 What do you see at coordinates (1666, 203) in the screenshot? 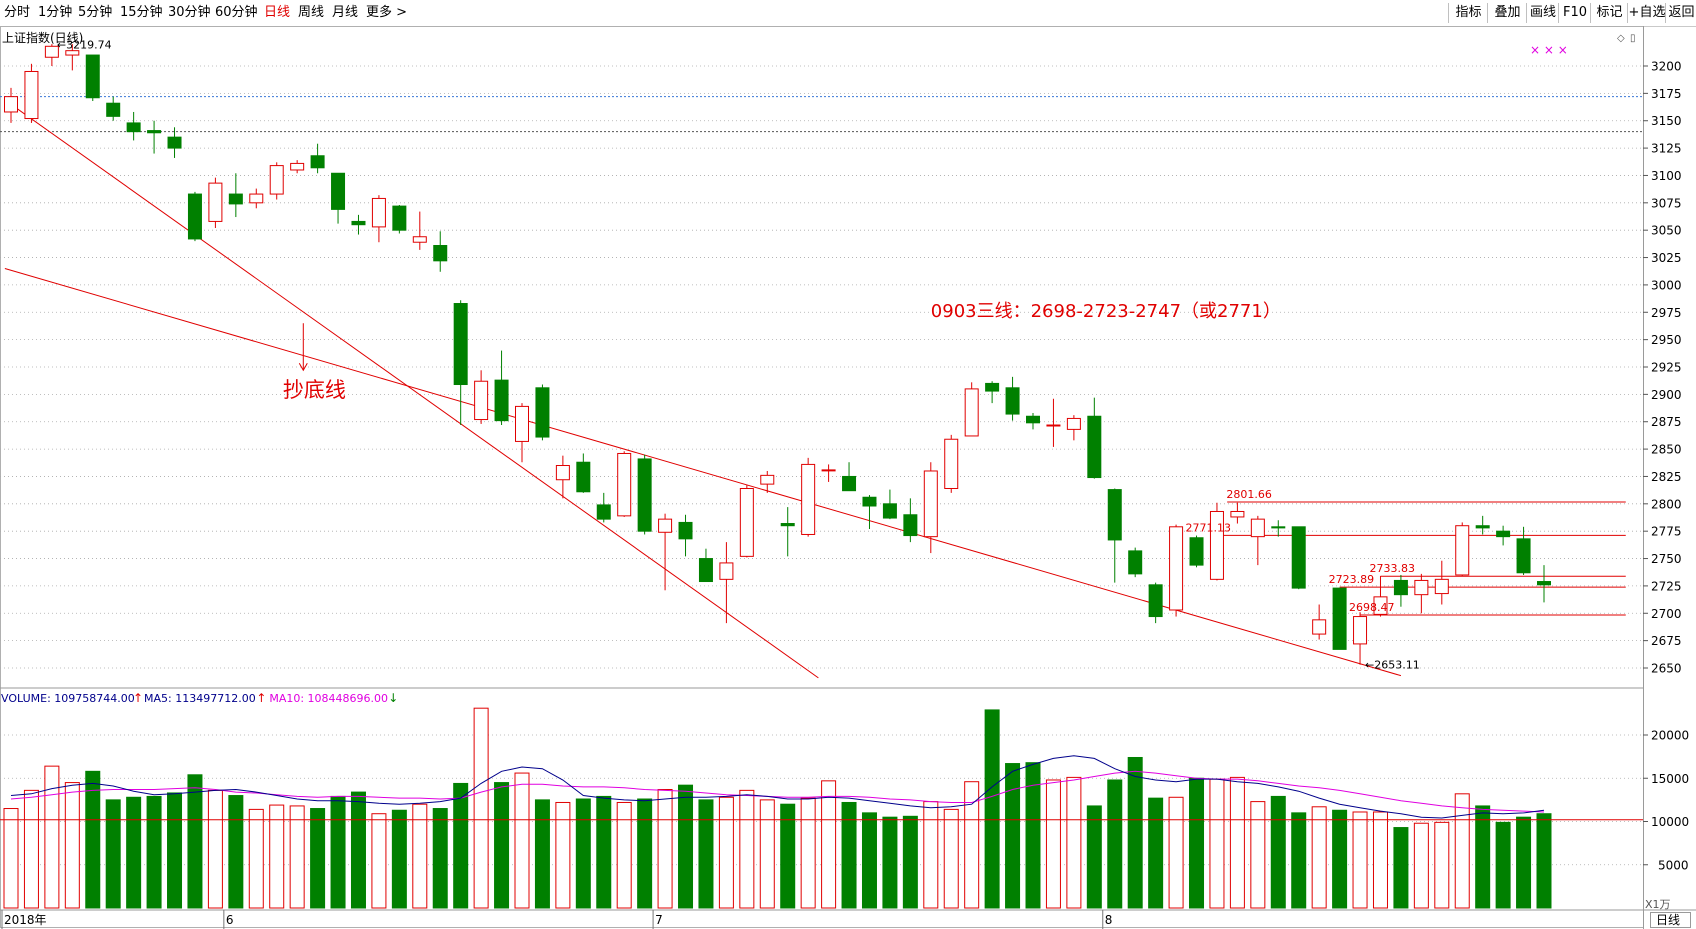
I see `price-tick-label-17: 3075` at bounding box center [1666, 203].